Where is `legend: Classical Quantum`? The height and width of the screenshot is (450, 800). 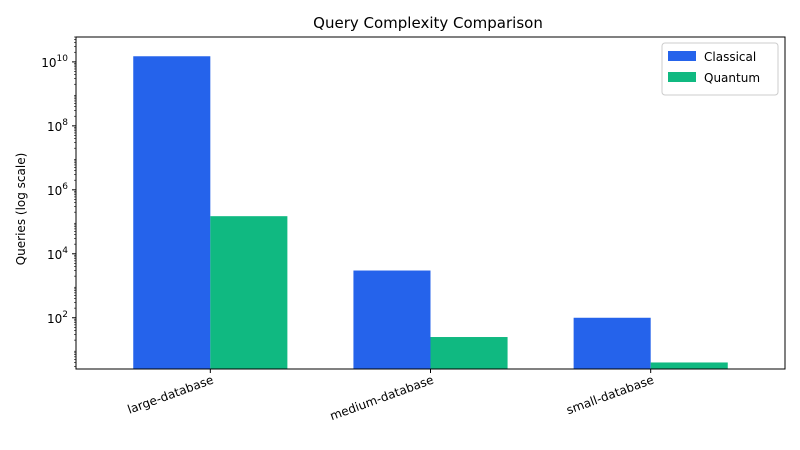 legend: Classical Quantum is located at coordinates (720, 69).